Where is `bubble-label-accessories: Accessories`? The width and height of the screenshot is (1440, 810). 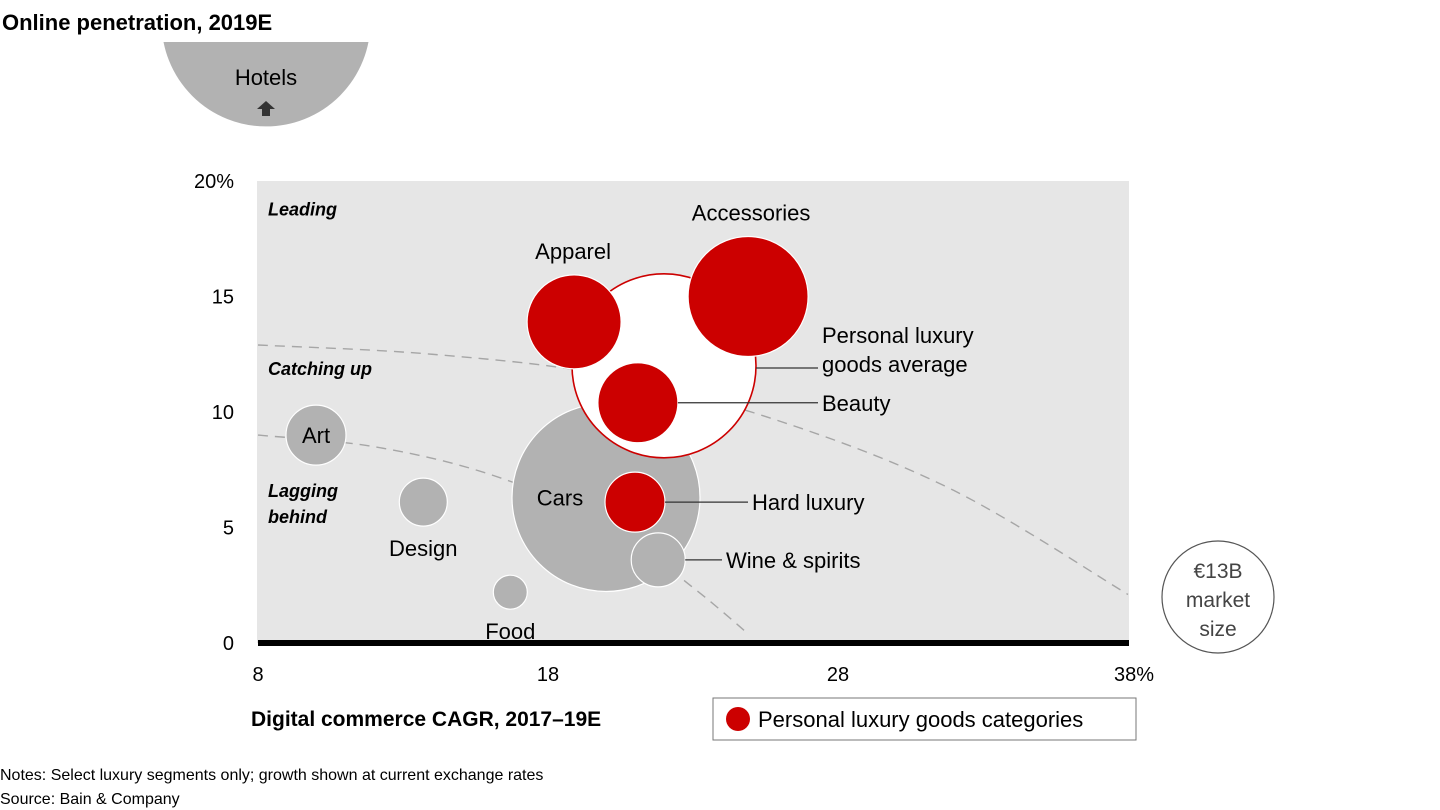 bubble-label-accessories: Accessories is located at coordinates (751, 213).